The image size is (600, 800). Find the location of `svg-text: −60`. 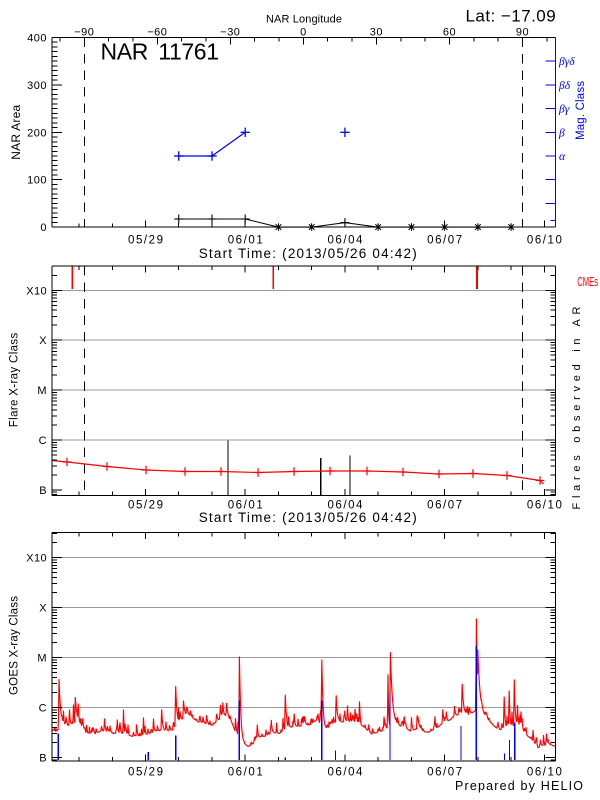

svg-text: −60 is located at coordinates (157, 33).